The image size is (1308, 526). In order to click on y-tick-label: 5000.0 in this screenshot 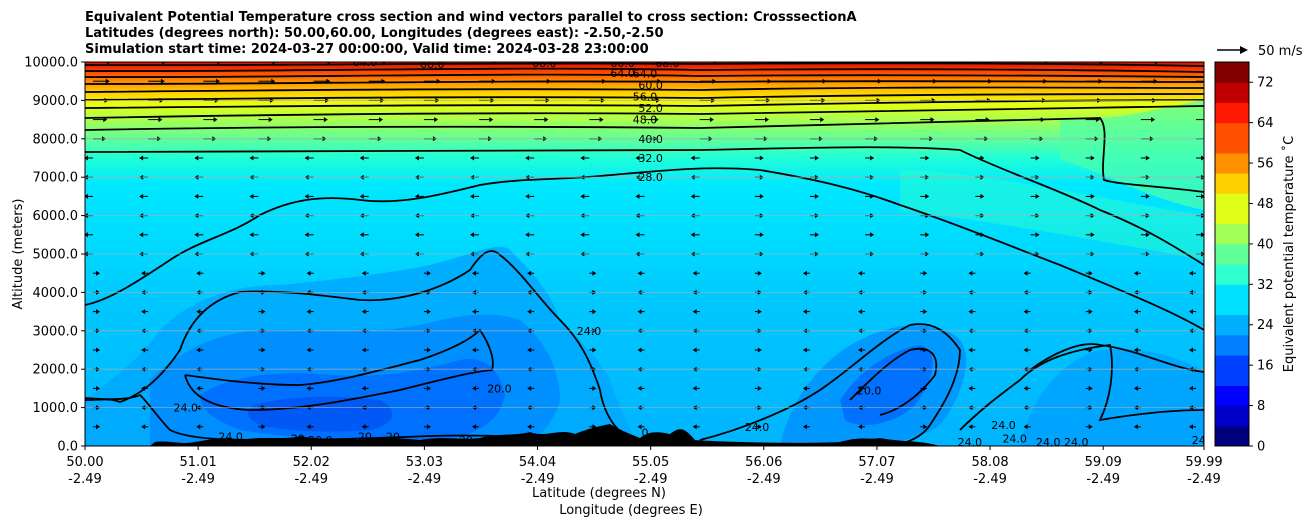, I will do `click(56, 255)`.